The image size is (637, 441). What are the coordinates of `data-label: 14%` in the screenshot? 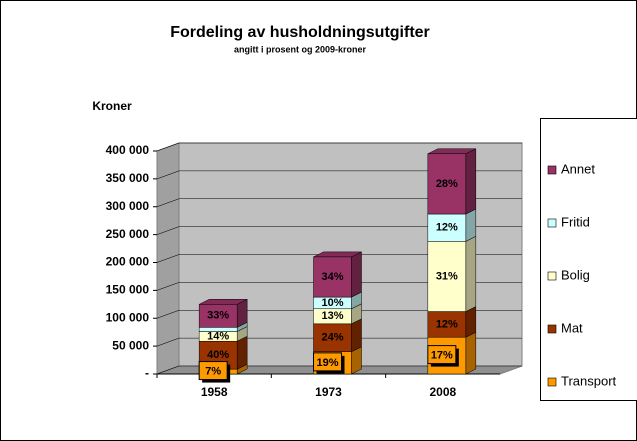 It's located at (218, 336).